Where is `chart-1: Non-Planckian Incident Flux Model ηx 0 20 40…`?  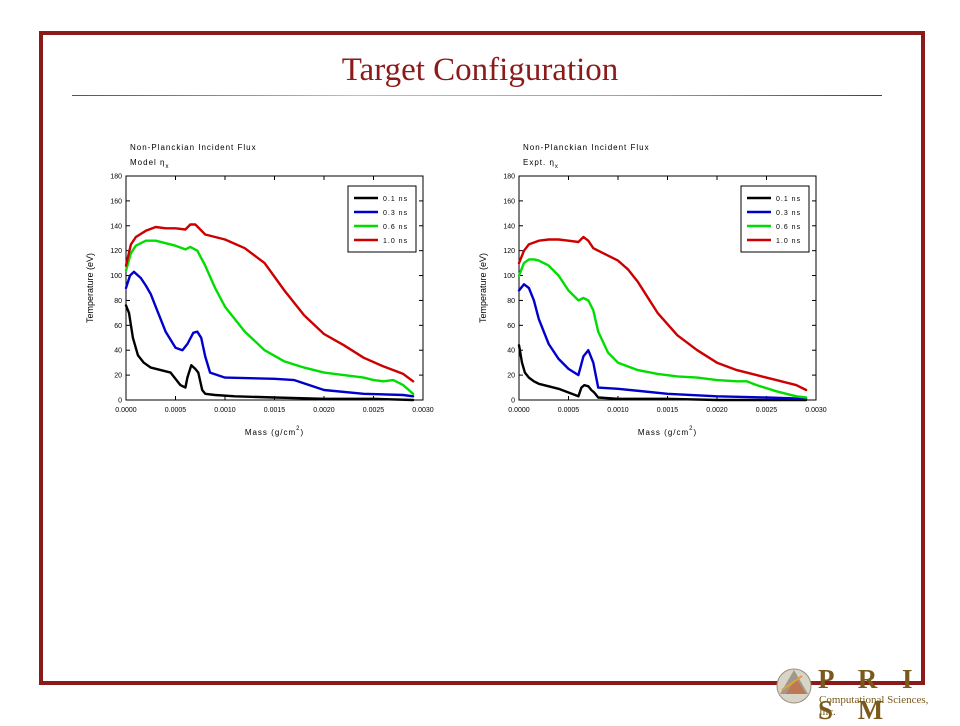 chart-1: Non-Planckian Incident Flux Model ηx 0 20 40… is located at coordinates (259, 290).